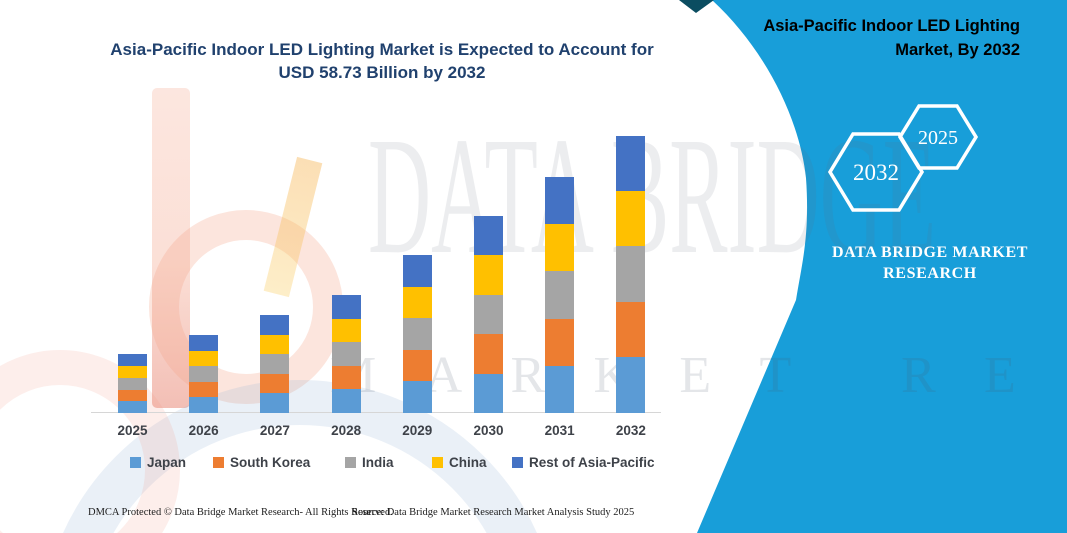 The height and width of the screenshot is (533, 1067). What do you see at coordinates (167, 462) in the screenshot?
I see `legend-label: Japan` at bounding box center [167, 462].